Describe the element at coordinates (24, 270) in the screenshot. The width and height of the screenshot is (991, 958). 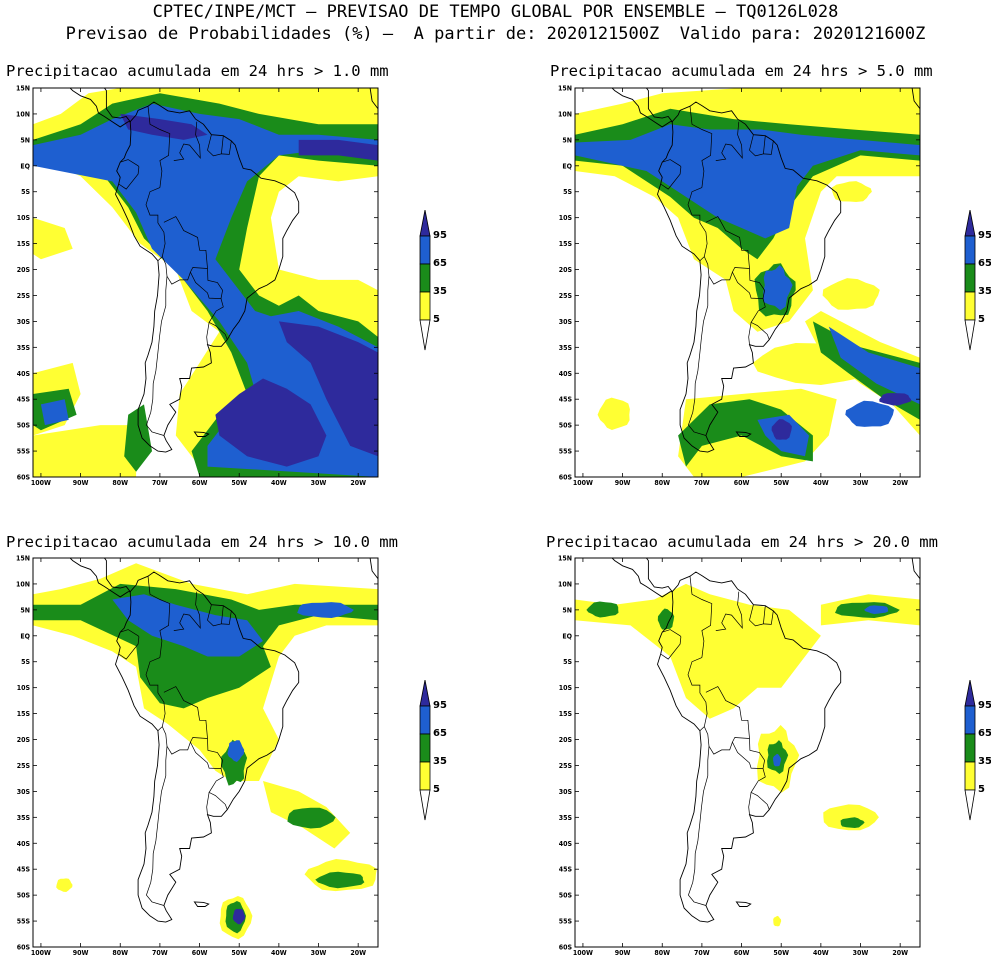
I see `lat-tick-label: 20S` at that location.